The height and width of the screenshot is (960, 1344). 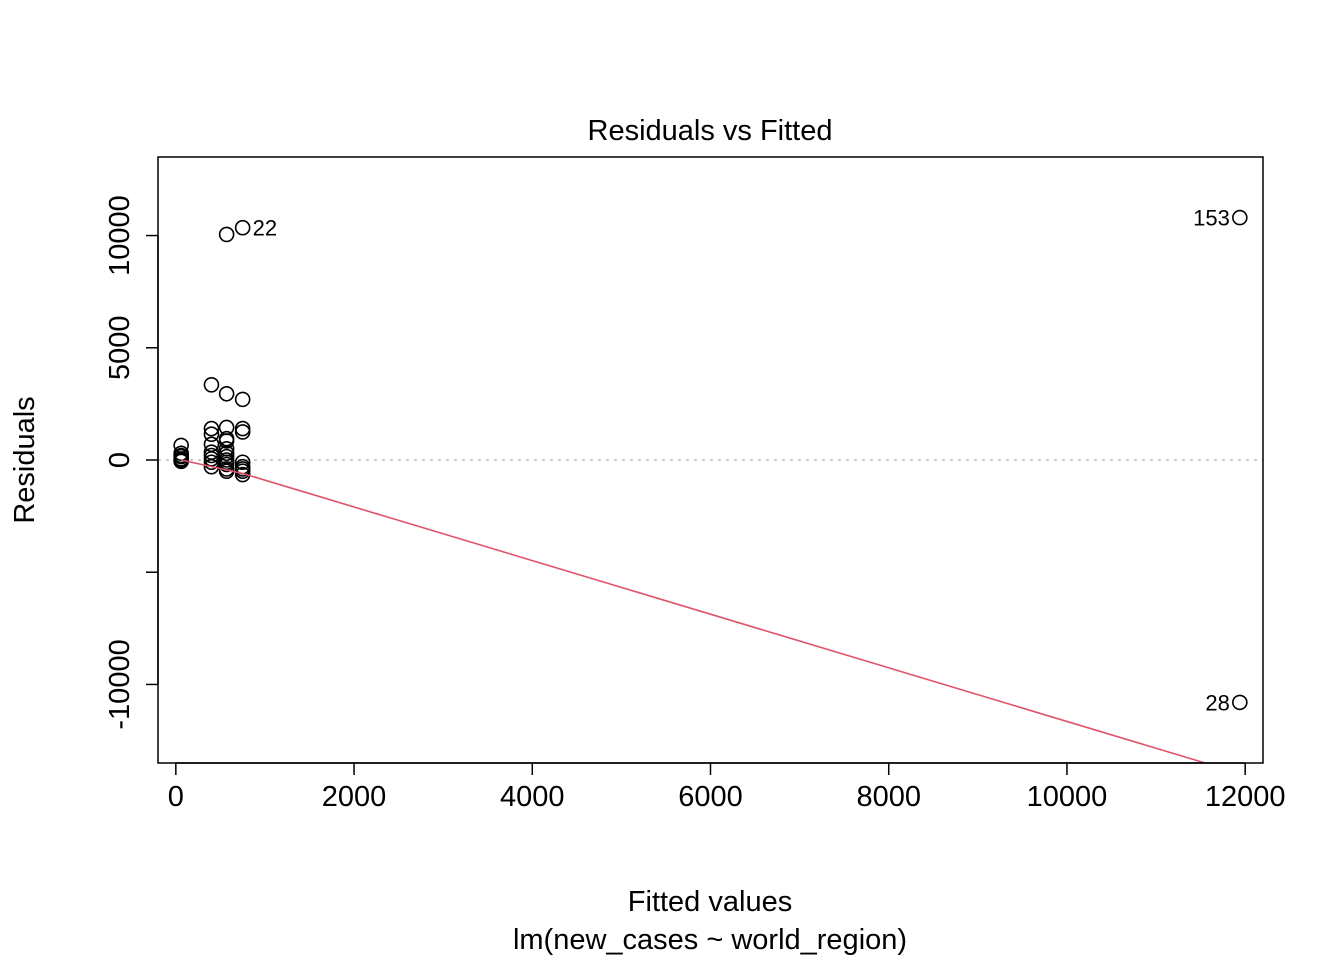 What do you see at coordinates (25, 459) in the screenshot?
I see `y-axis-title: Residuals` at bounding box center [25, 459].